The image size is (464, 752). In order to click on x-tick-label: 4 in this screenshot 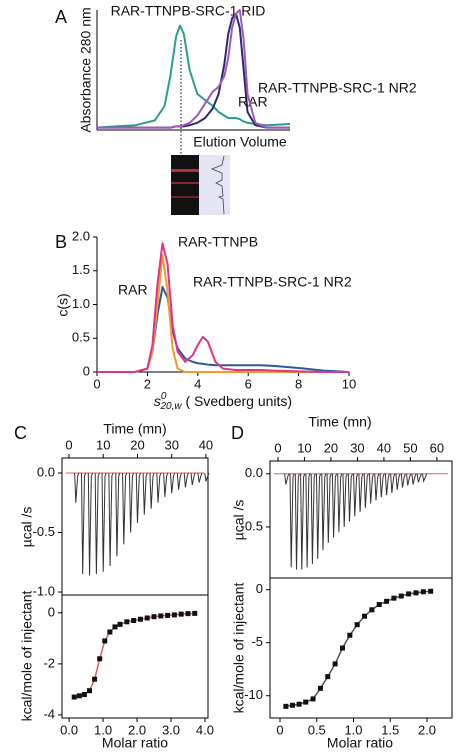, I will do `click(197, 383)`.